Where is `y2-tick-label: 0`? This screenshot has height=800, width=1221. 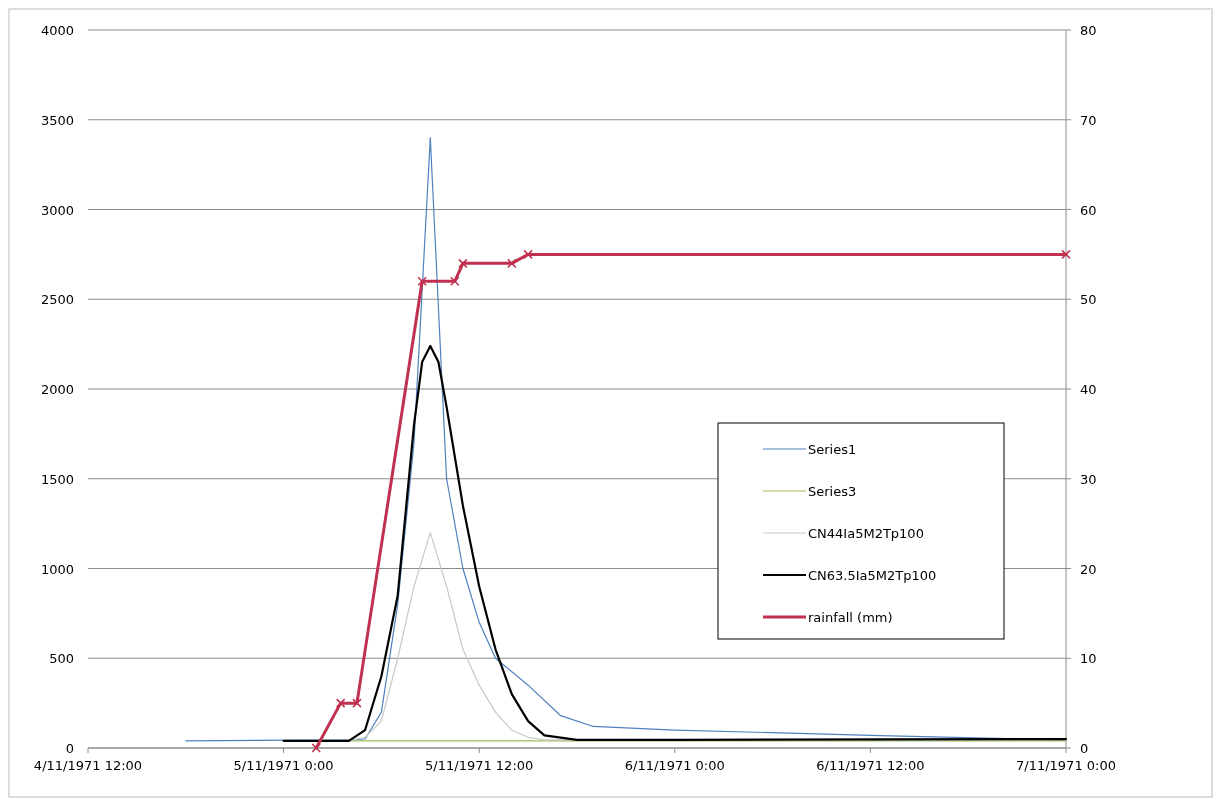 y2-tick-label: 0 is located at coordinates (1084, 748).